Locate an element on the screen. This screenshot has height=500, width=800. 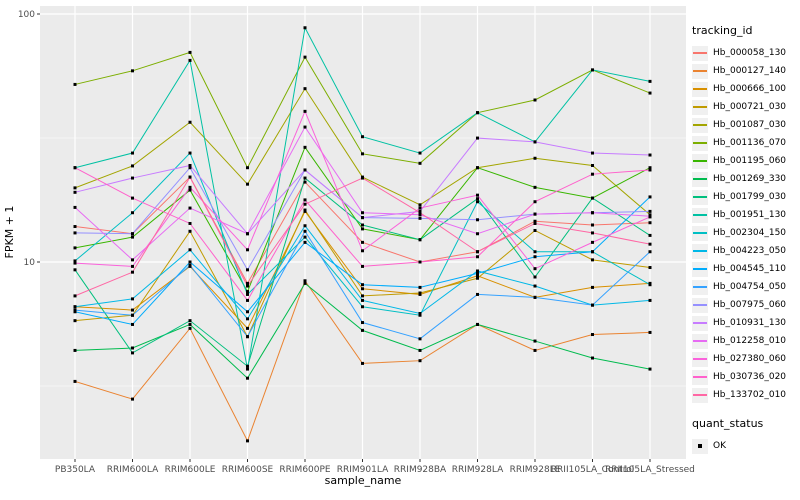
y-tick-label: 100 is located at coordinates (26, 15).